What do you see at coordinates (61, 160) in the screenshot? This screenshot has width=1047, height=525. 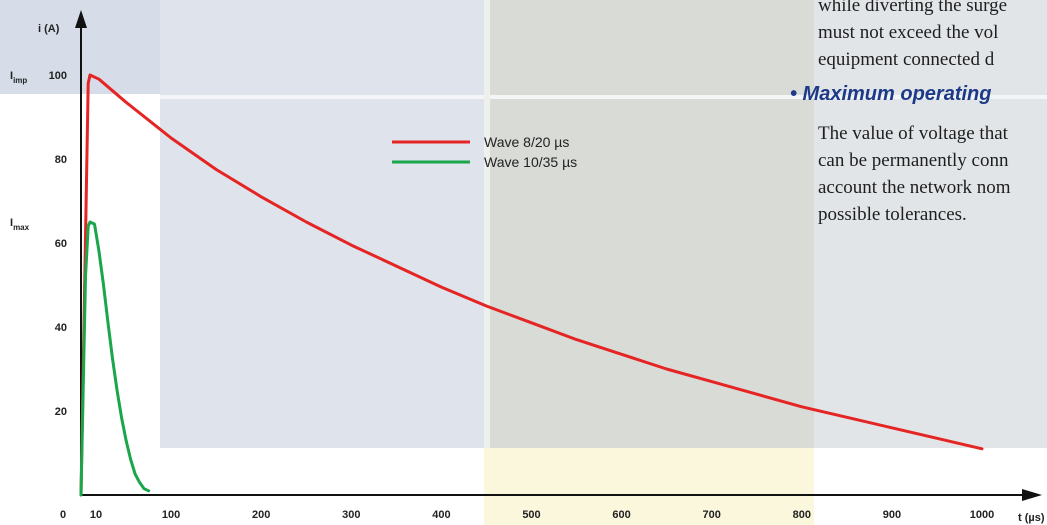 I see `y-tick-label: 80` at bounding box center [61, 160].